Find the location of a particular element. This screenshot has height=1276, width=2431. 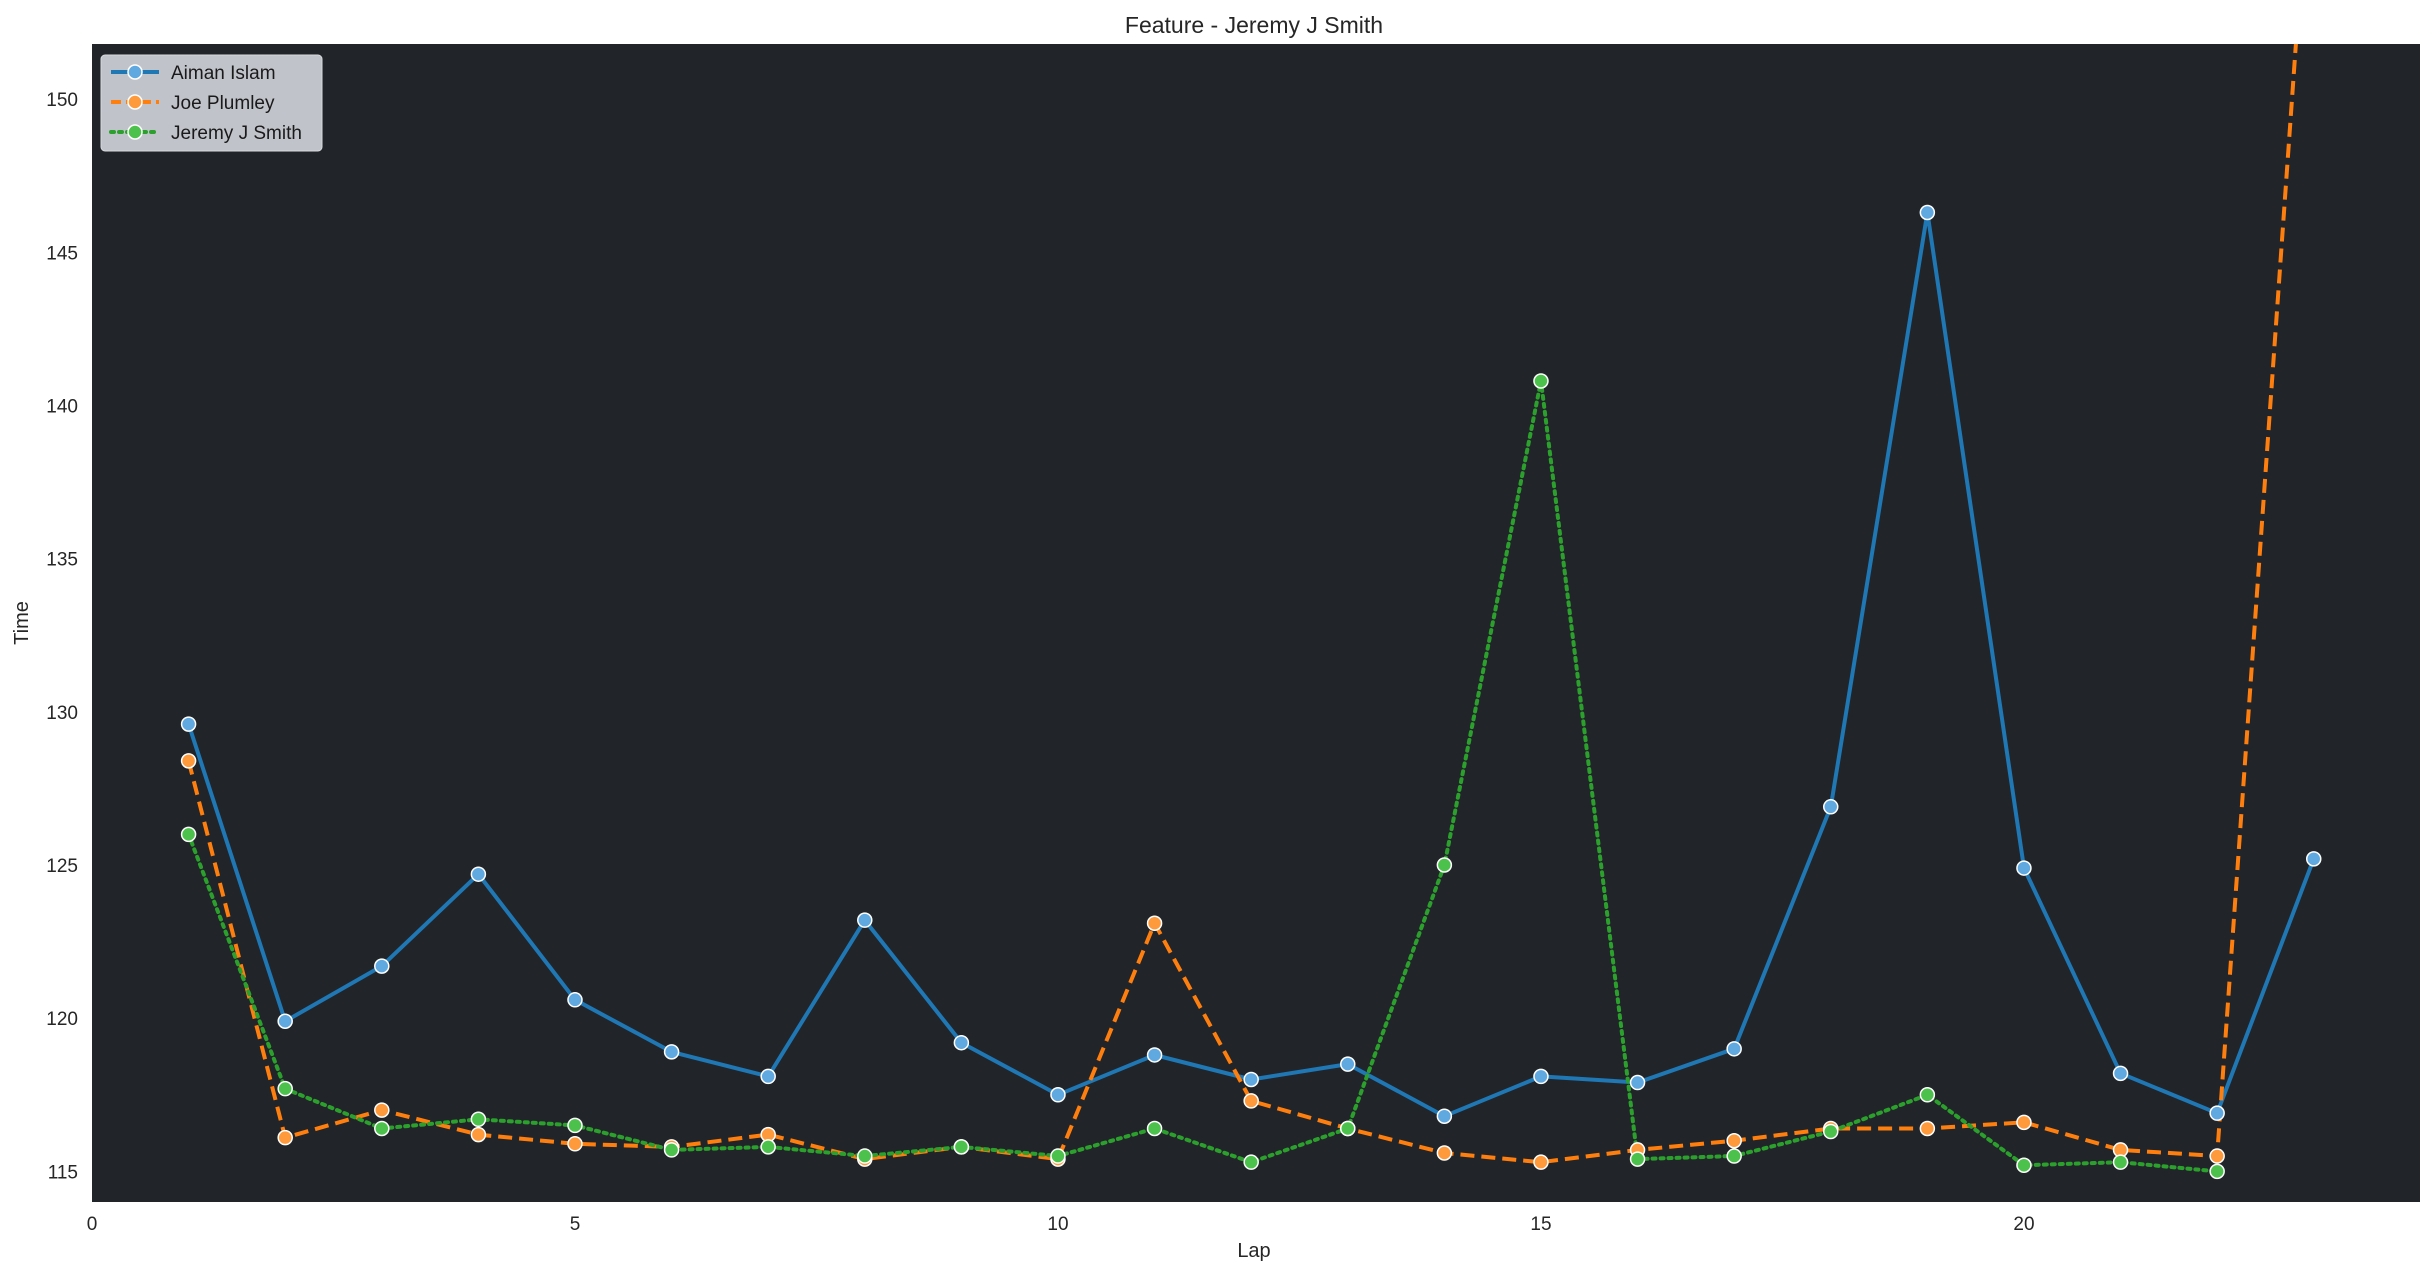

x-axis-ticks: 0 5 10 15 20 is located at coordinates (1061, 1224).